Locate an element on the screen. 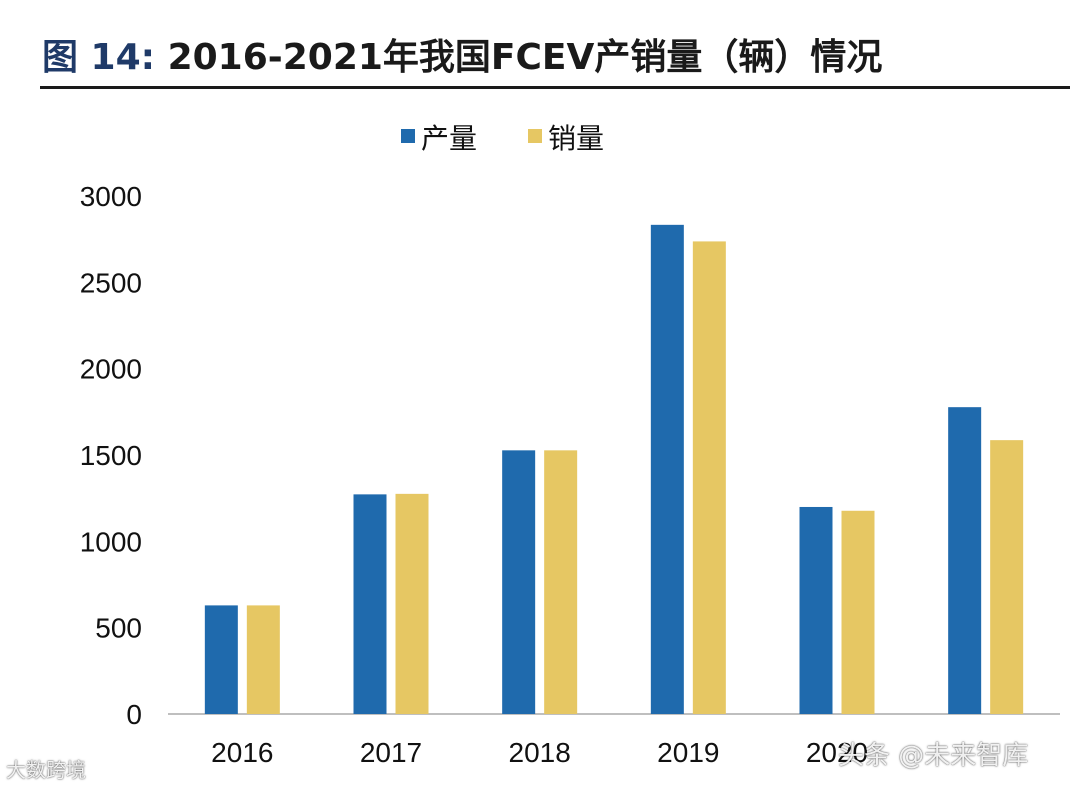 Image resolution: width=1080 pixels, height=788 pixels. y-tick-label: 0 is located at coordinates (134, 714).